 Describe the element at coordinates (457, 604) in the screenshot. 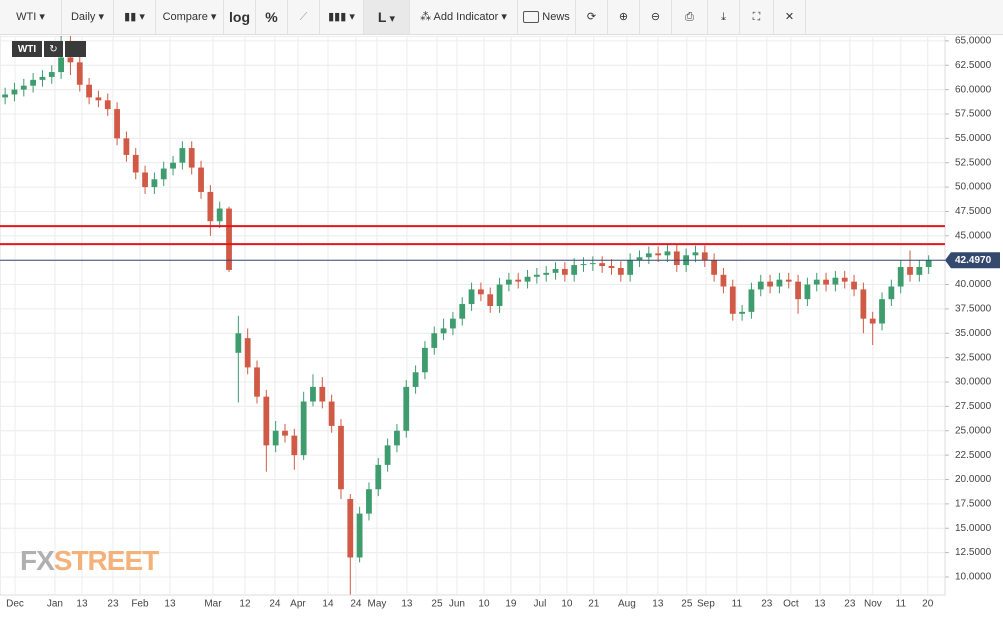

I see `x-tick-label: Jun` at that location.